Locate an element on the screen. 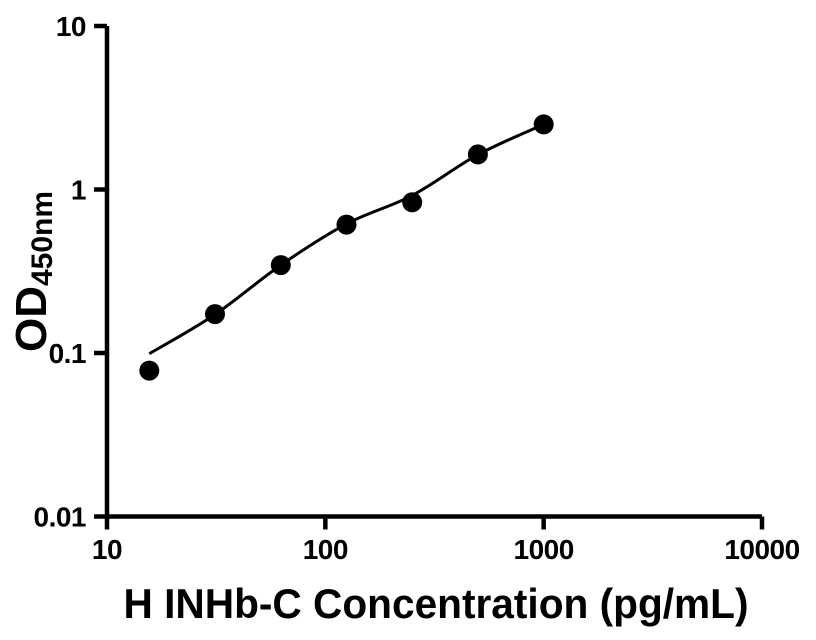 This screenshot has width=816, height=640. y-axis-label: OD450nm is located at coordinates (33, 271).